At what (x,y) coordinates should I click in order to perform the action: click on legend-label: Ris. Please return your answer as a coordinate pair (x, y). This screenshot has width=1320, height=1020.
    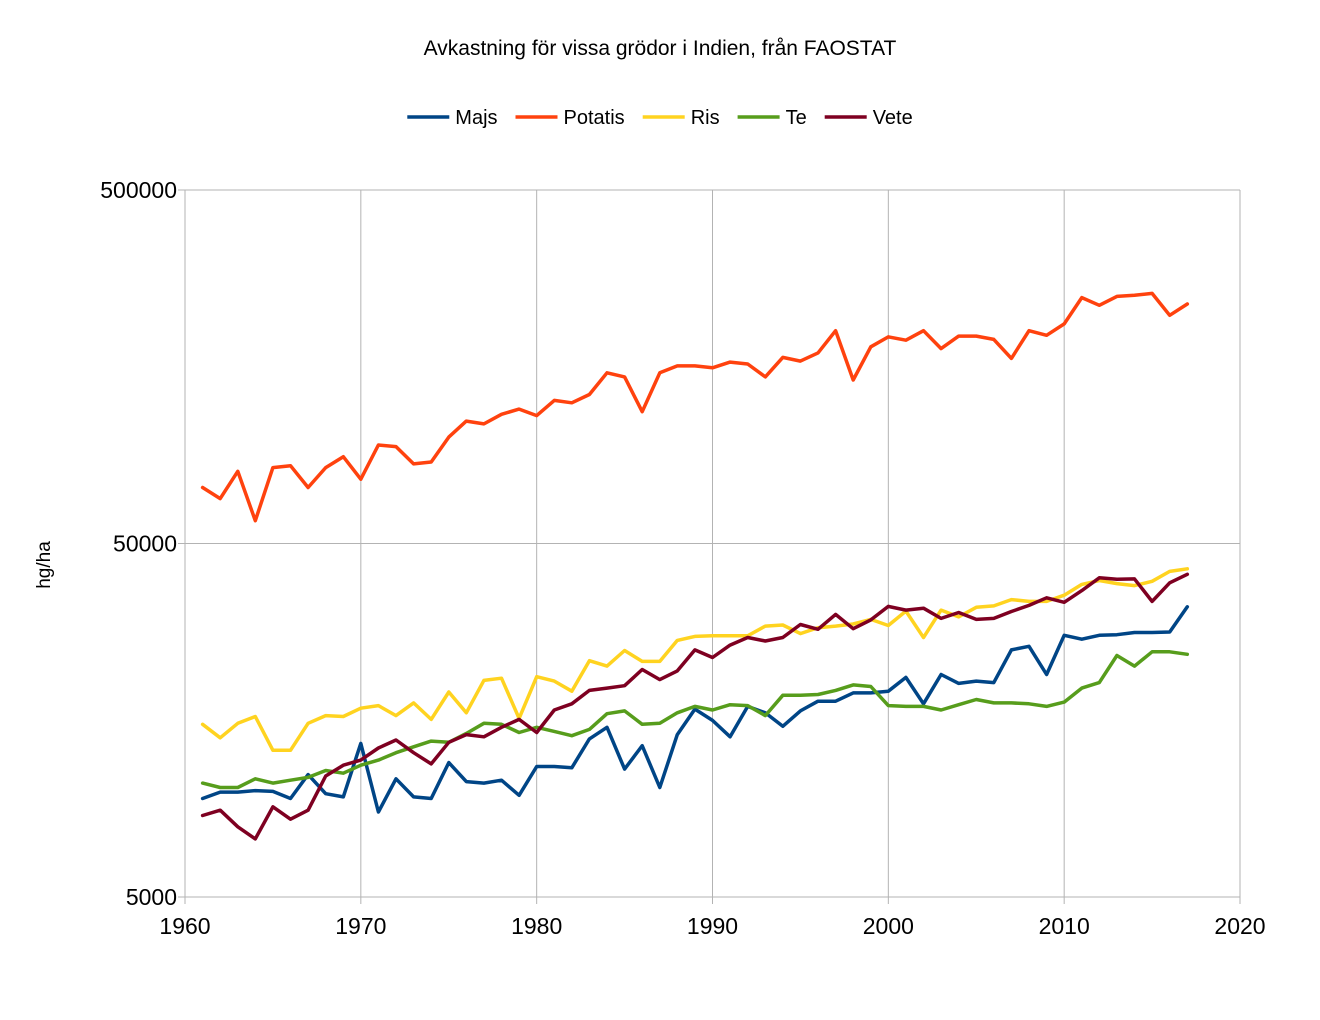
    Looking at the image, I should click on (705, 118).